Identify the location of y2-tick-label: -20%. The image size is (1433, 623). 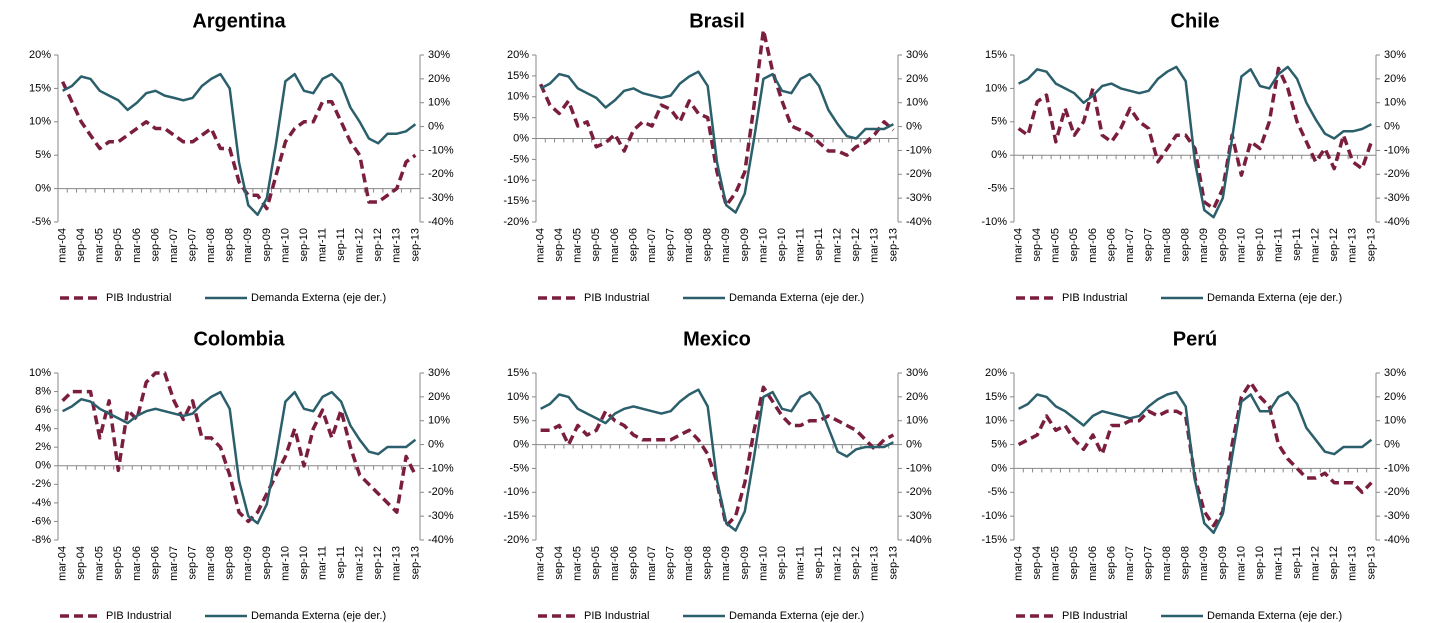
(1397, 174).